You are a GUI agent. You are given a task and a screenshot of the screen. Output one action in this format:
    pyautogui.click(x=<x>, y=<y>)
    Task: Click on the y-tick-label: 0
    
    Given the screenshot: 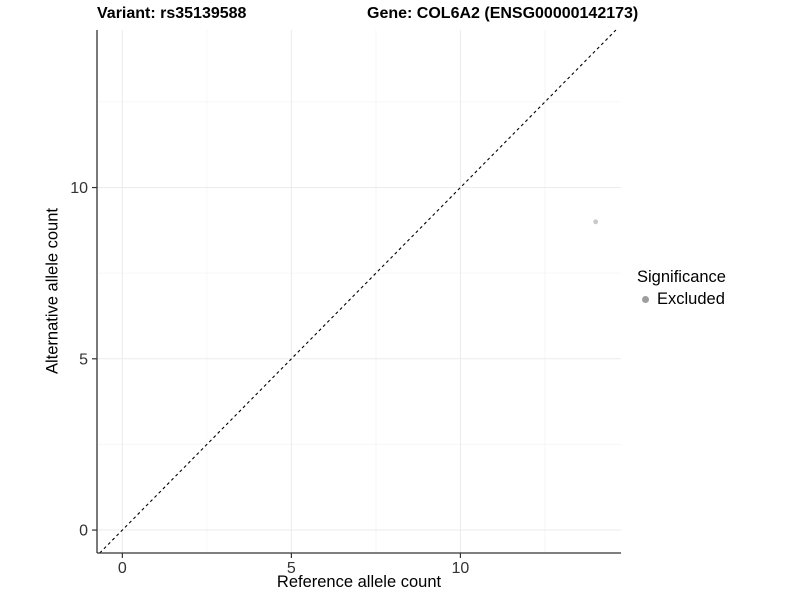 What is the action you would take?
    pyautogui.click(x=83, y=531)
    